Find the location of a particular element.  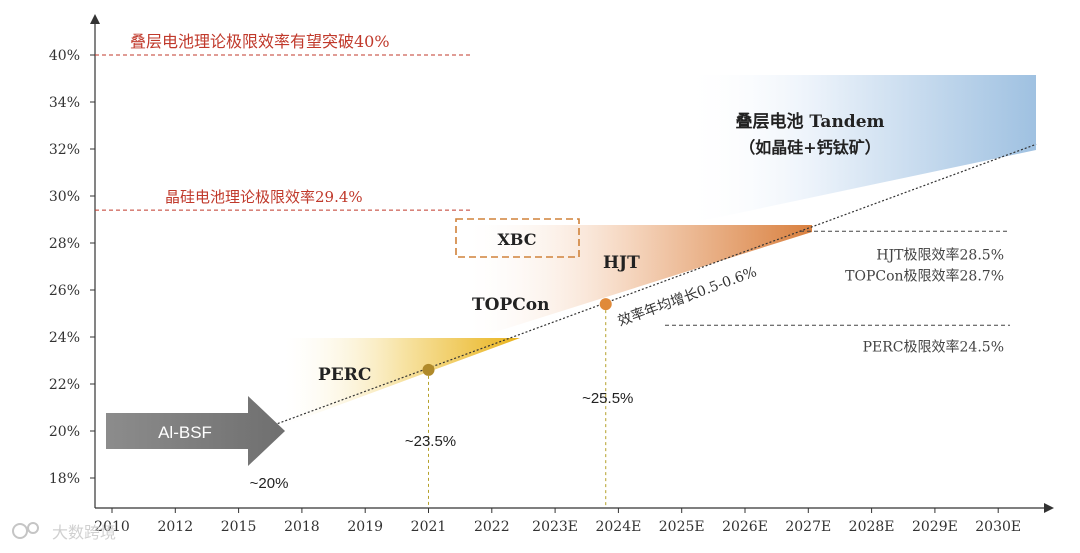

x-tick-label: 2023E is located at coordinates (555, 527).